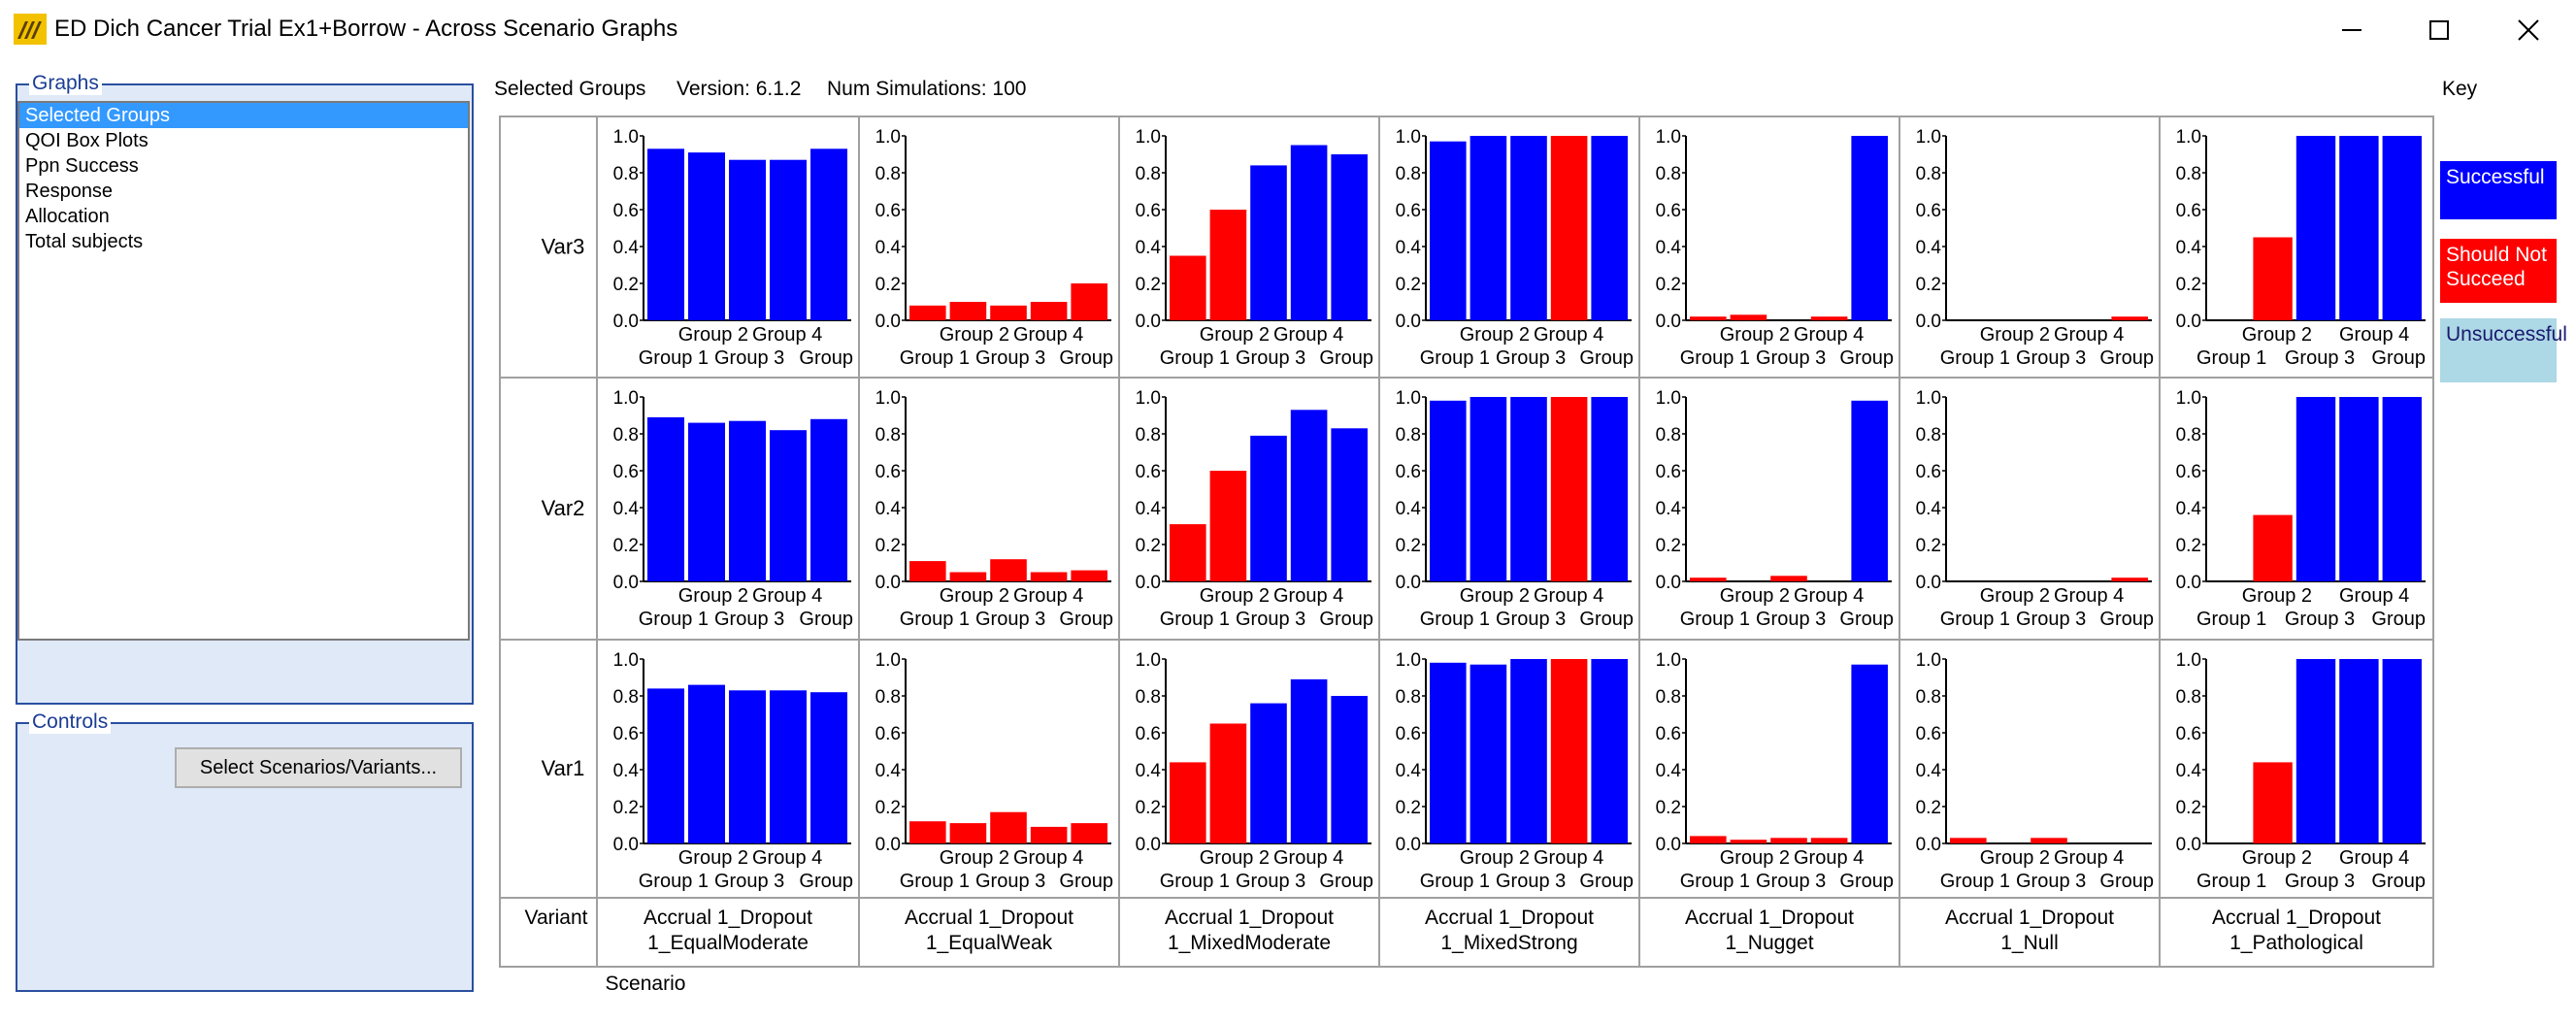  I want to click on list-item-selected-groups: Selected Groups, so click(243, 115).